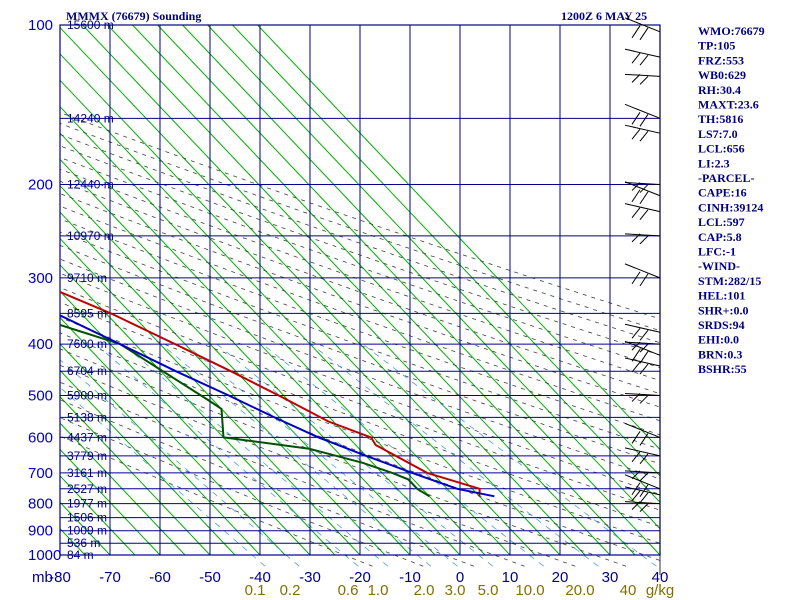  What do you see at coordinates (729, 281) in the screenshot?
I see `sounding-stat: STM:282/15` at bounding box center [729, 281].